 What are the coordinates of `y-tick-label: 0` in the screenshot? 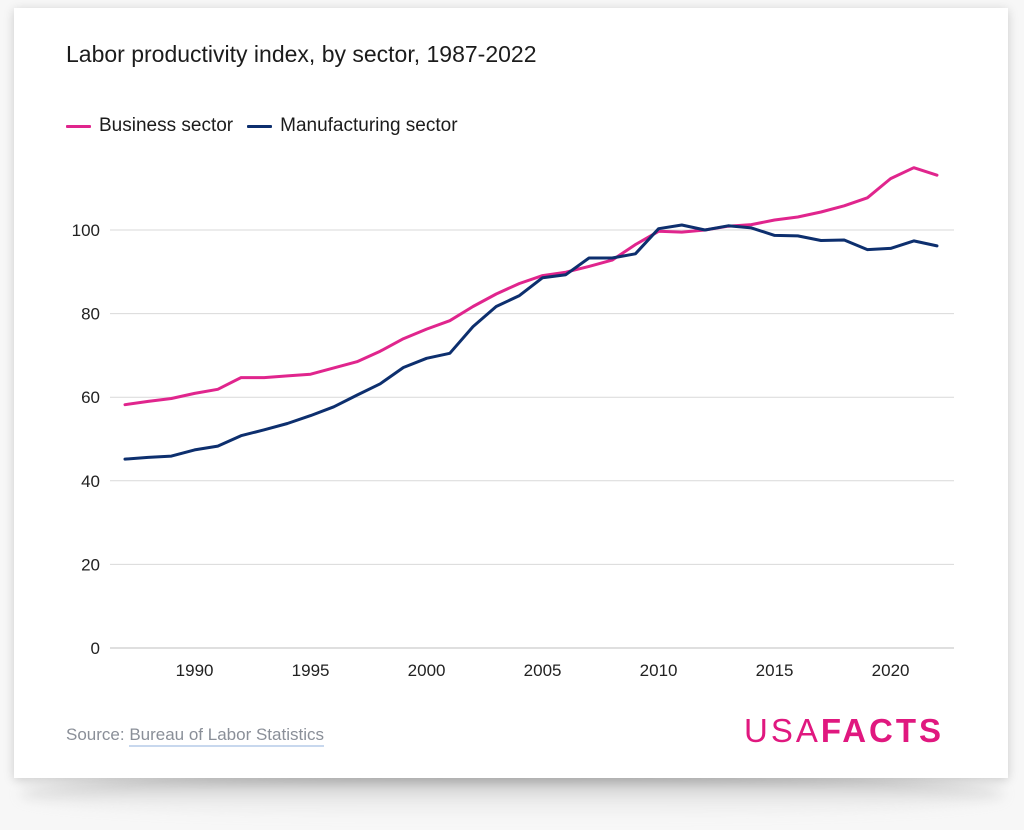 It's located at (95, 648).